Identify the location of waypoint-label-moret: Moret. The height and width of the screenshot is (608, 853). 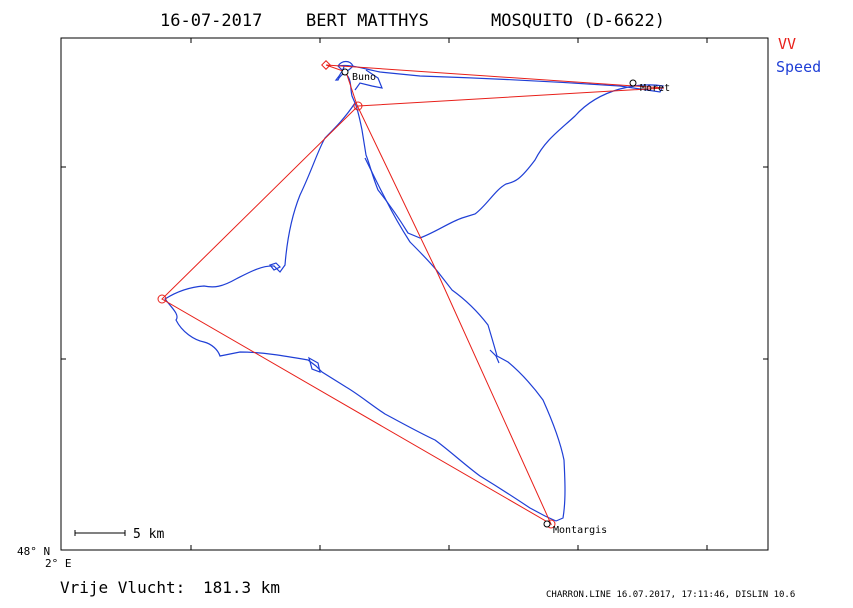
(655, 88).